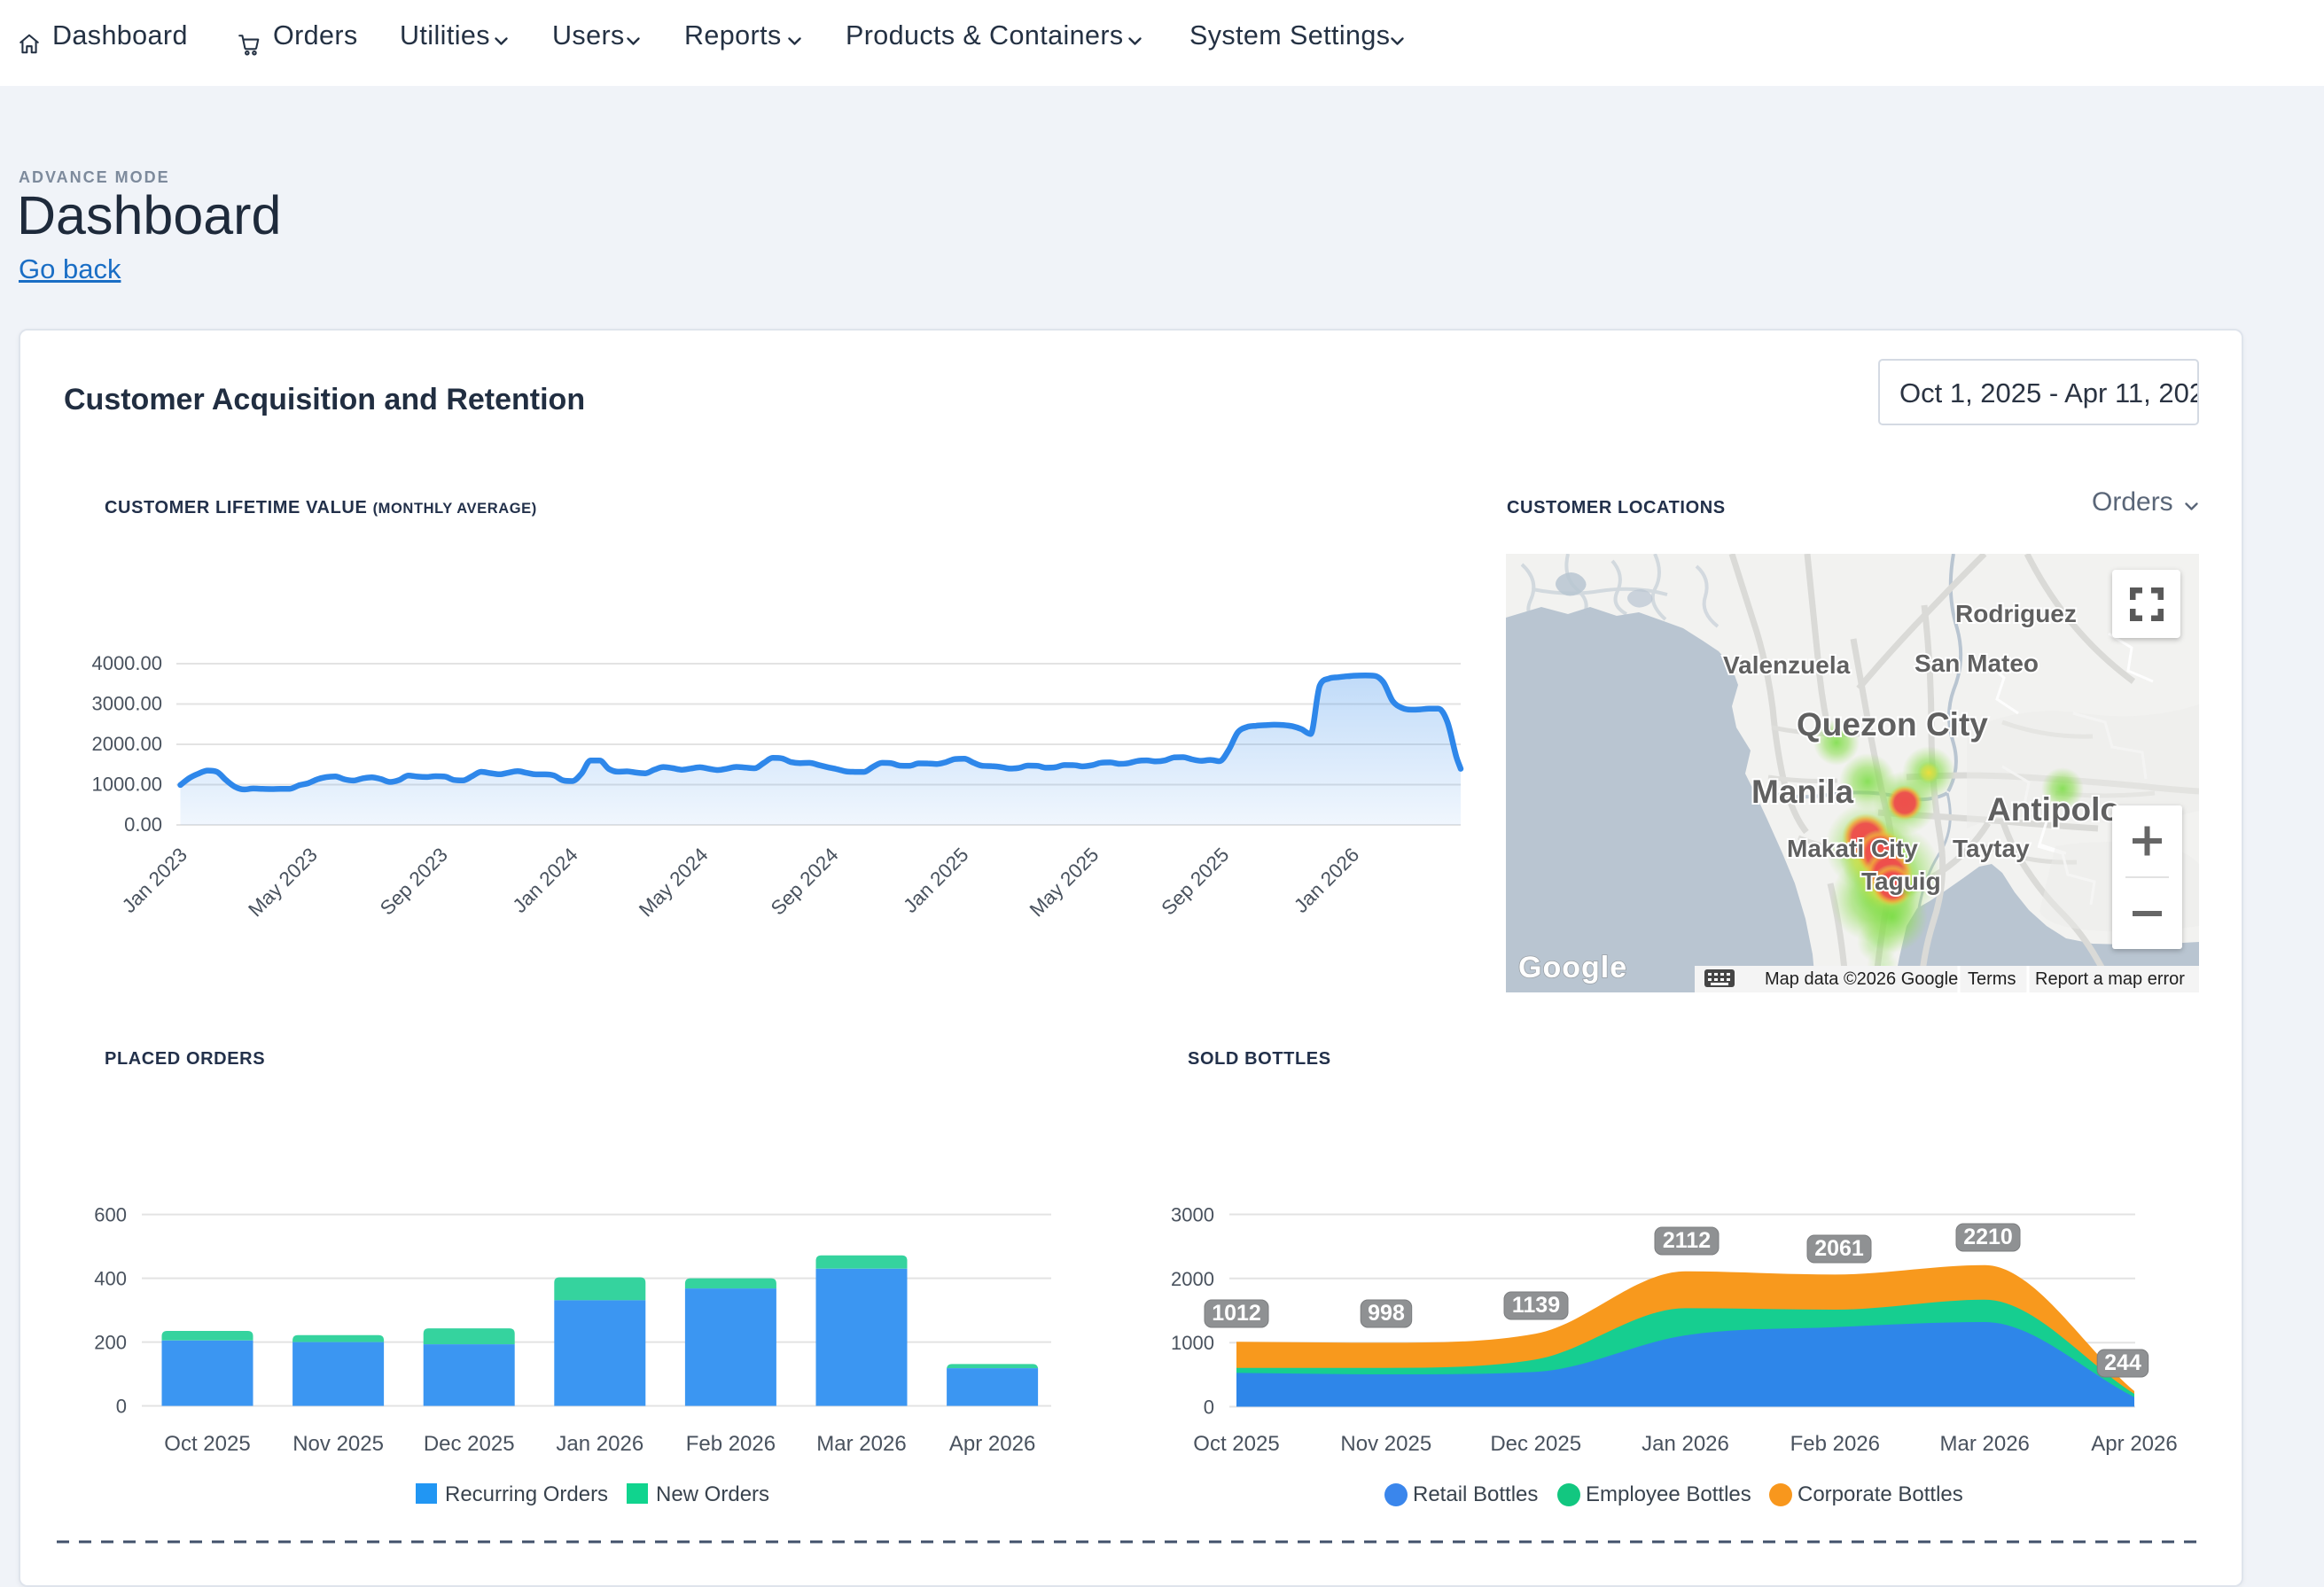 The height and width of the screenshot is (1587, 2324). What do you see at coordinates (1977, 663) in the screenshot?
I see `svg-text: San Mateo` at bounding box center [1977, 663].